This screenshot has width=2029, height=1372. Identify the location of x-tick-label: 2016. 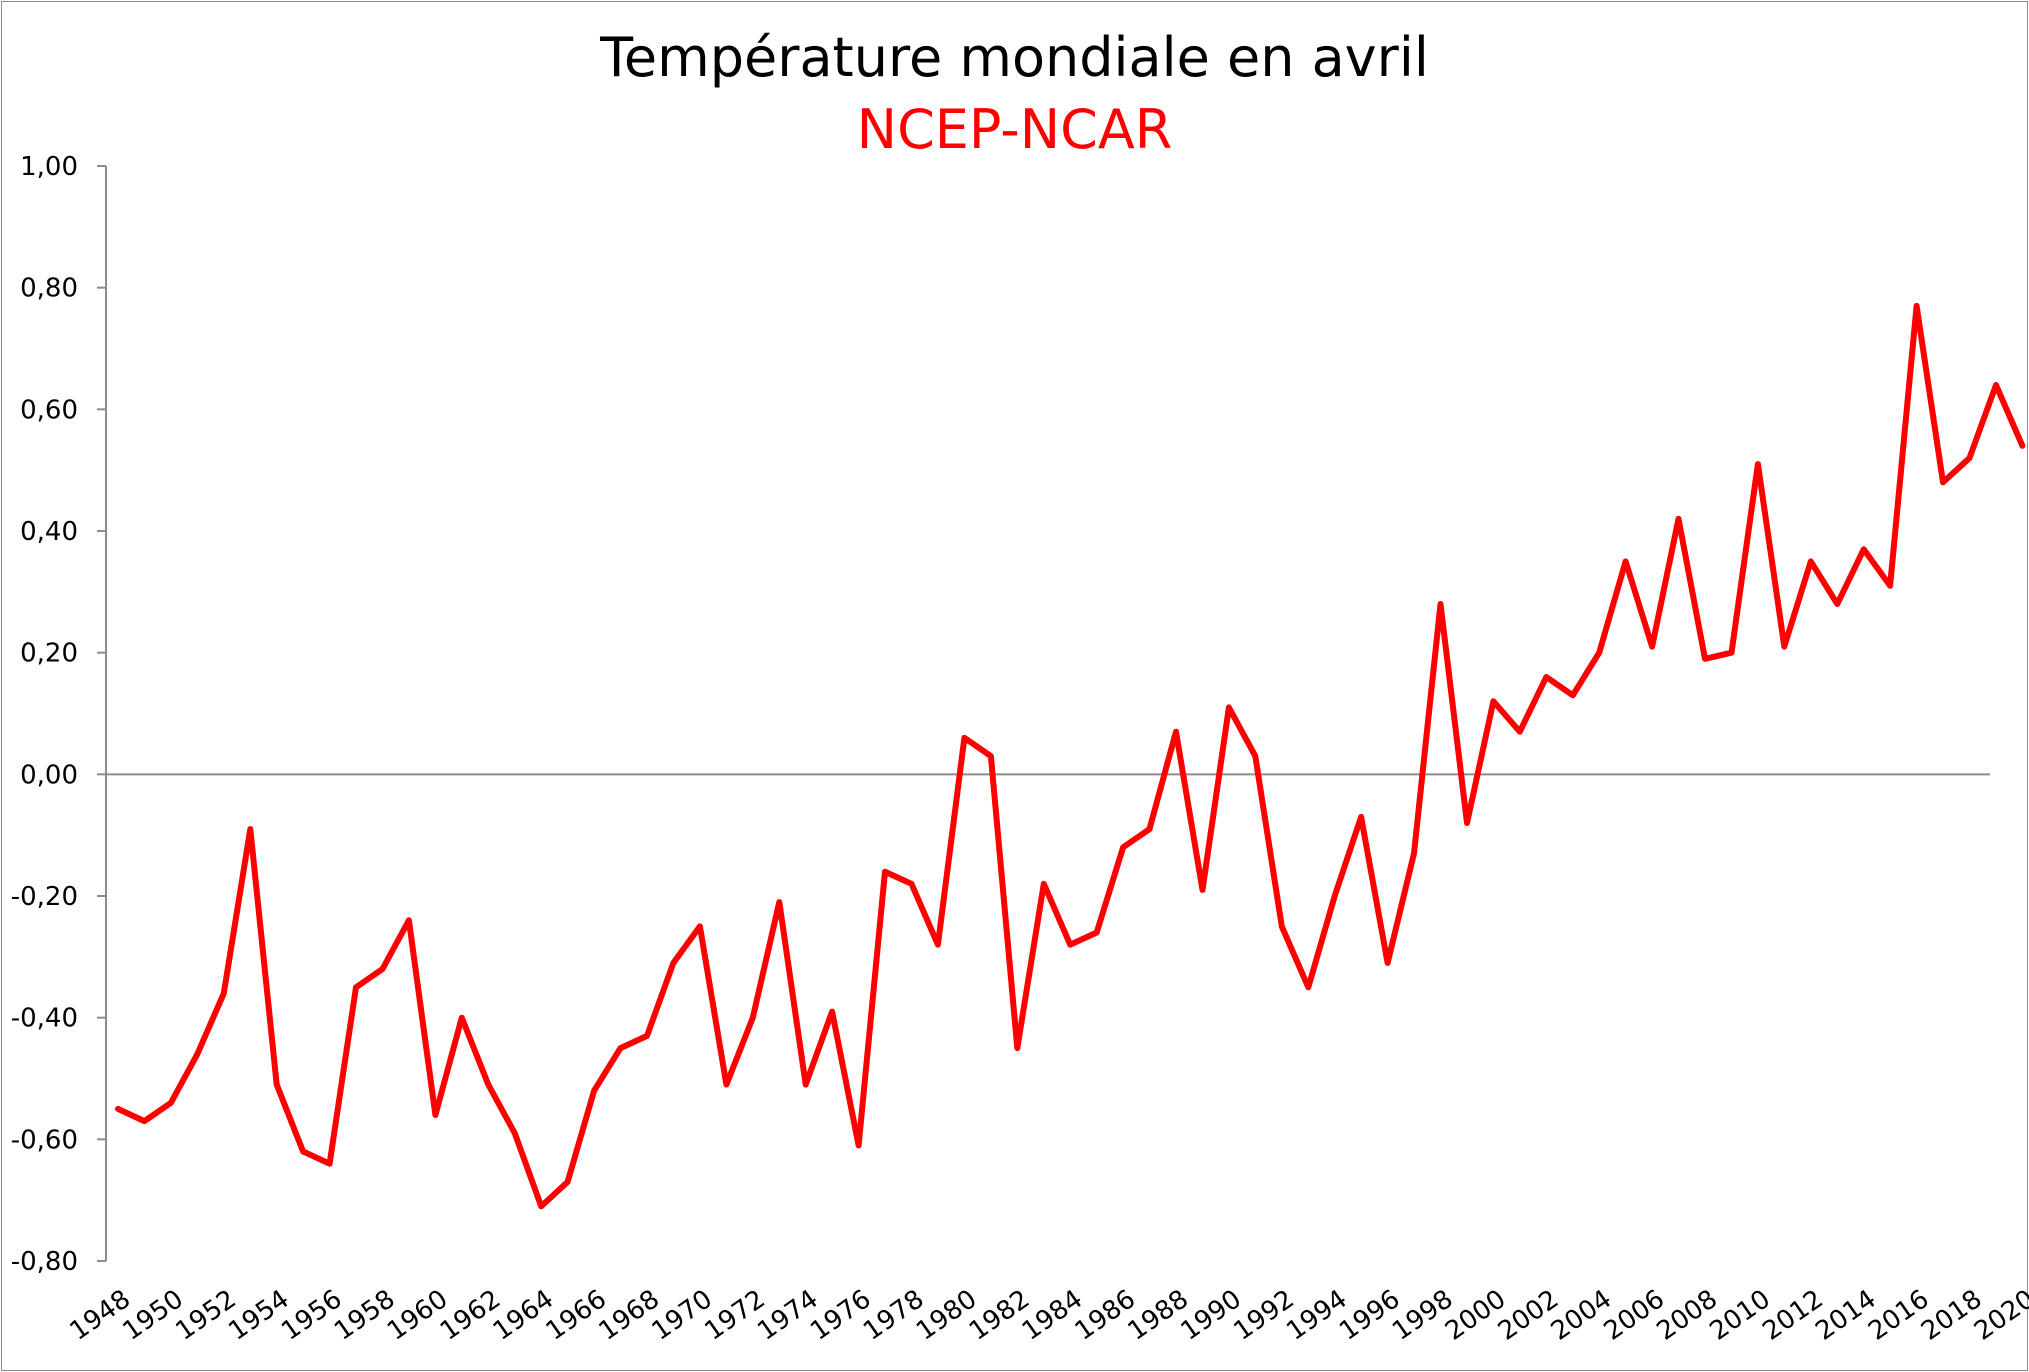
(1898, 1315).